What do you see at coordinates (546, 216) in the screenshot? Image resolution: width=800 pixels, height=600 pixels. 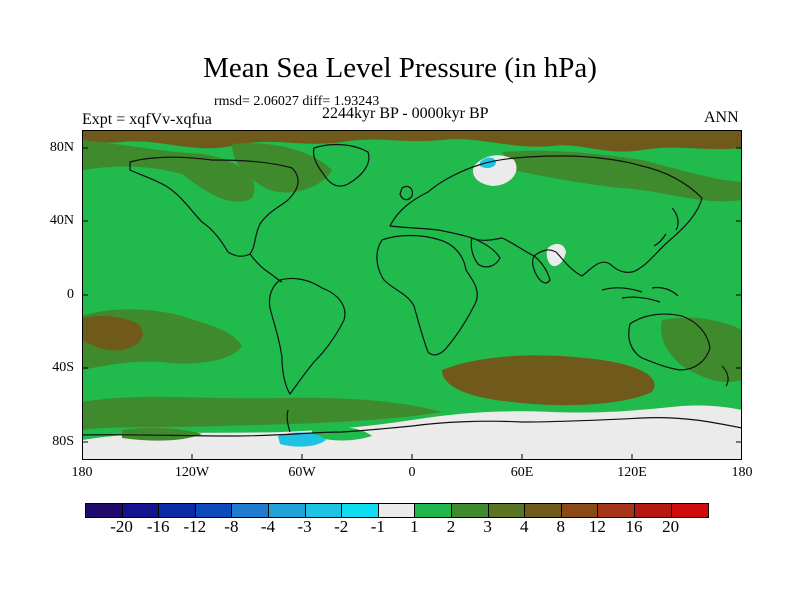 I see `eurasia-coast` at bounding box center [546, 216].